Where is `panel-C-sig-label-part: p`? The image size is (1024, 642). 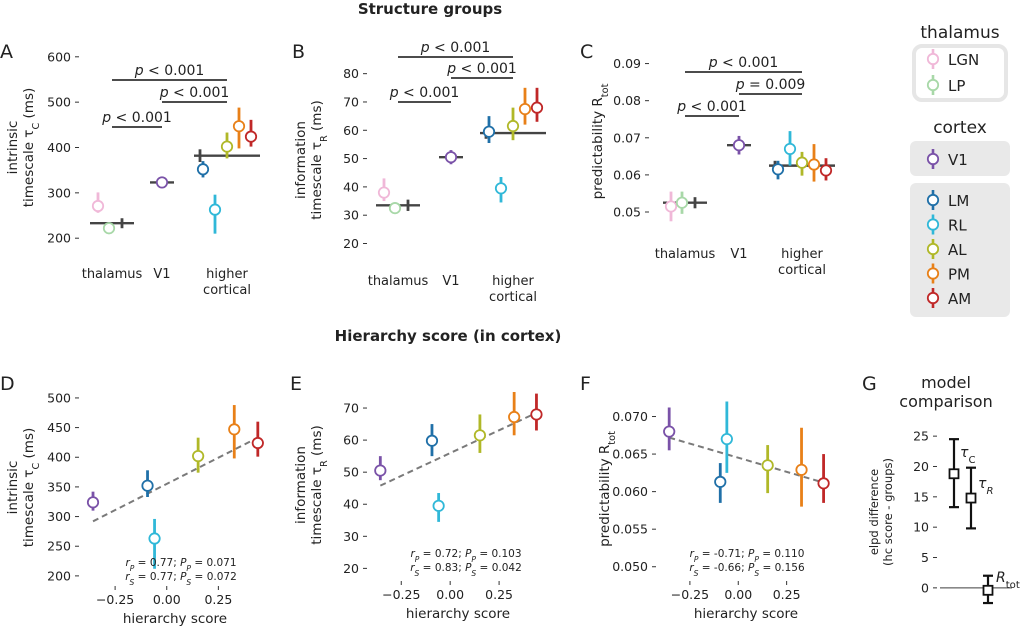 panel-C-sig-label-part: p is located at coordinates (713, 63).